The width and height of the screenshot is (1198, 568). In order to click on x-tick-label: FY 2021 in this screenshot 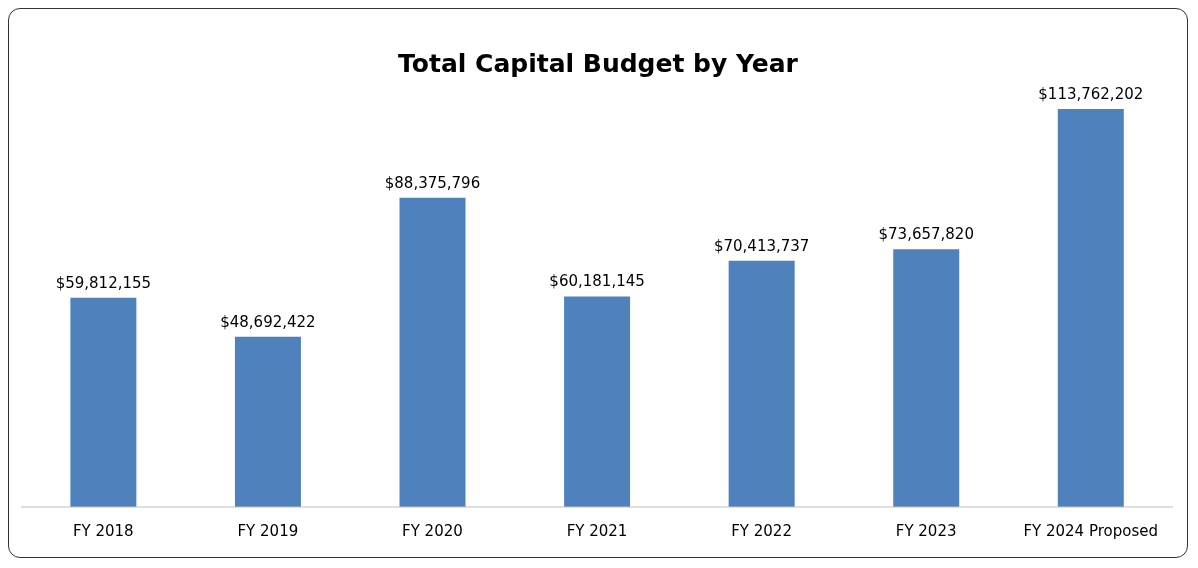, I will do `click(597, 530)`.